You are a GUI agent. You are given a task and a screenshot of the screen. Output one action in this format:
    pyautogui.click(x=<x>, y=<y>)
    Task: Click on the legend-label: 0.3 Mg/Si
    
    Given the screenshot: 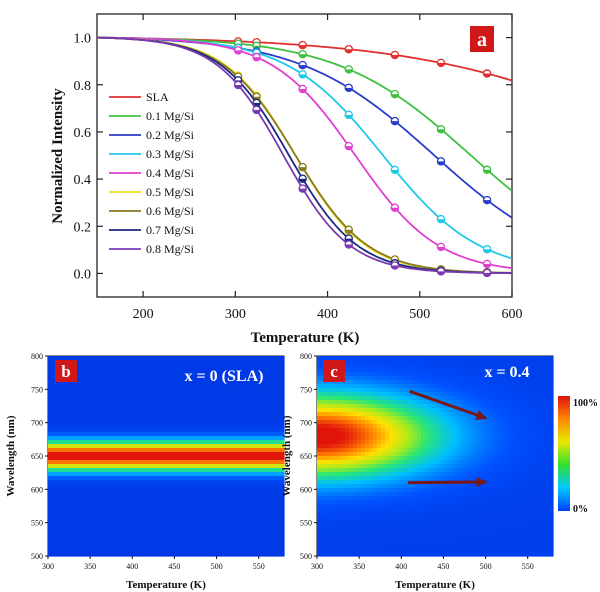 What is the action you would take?
    pyautogui.click(x=170, y=154)
    